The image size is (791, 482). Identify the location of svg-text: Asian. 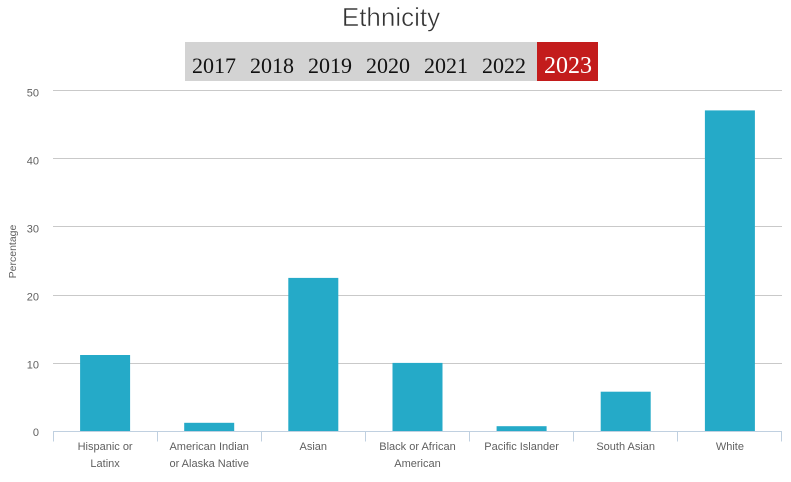
(314, 447).